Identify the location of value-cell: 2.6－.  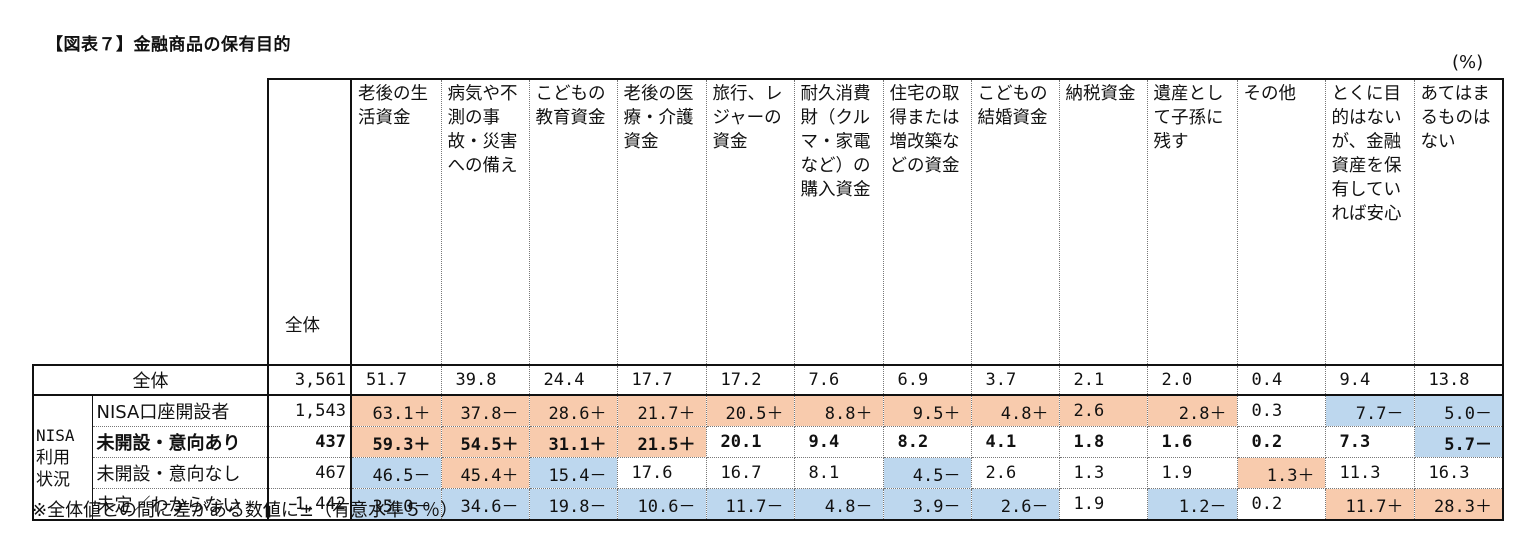
(1015, 504).